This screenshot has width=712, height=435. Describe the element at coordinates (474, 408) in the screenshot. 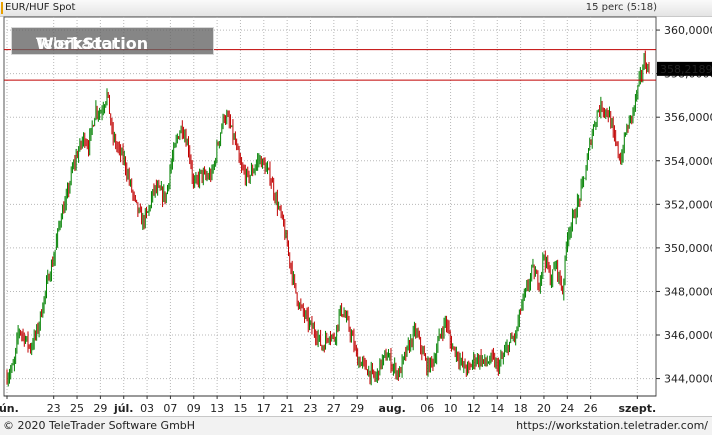

I see `x-tick-label: 12` at that location.